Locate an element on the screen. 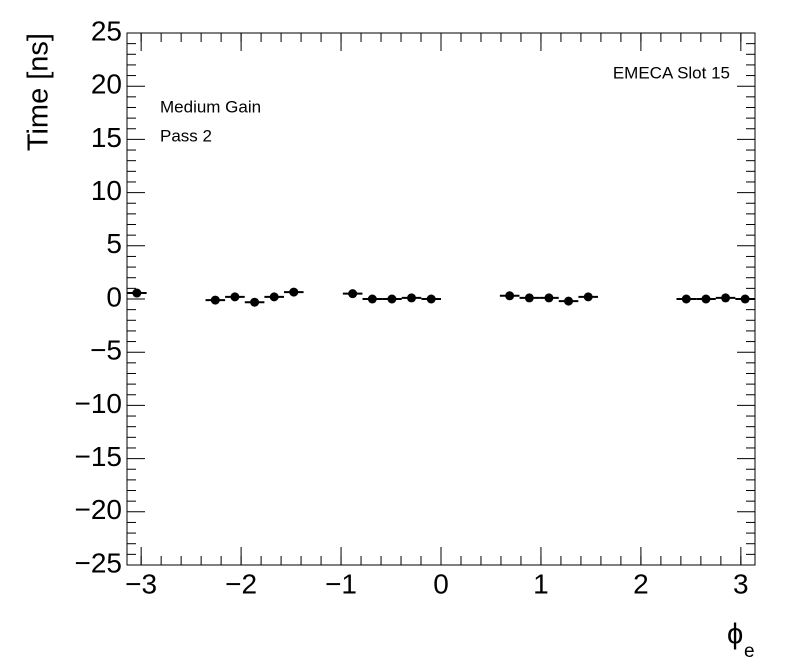 This screenshot has width=796, height=672. annotation: Pass 2 is located at coordinates (186, 135).